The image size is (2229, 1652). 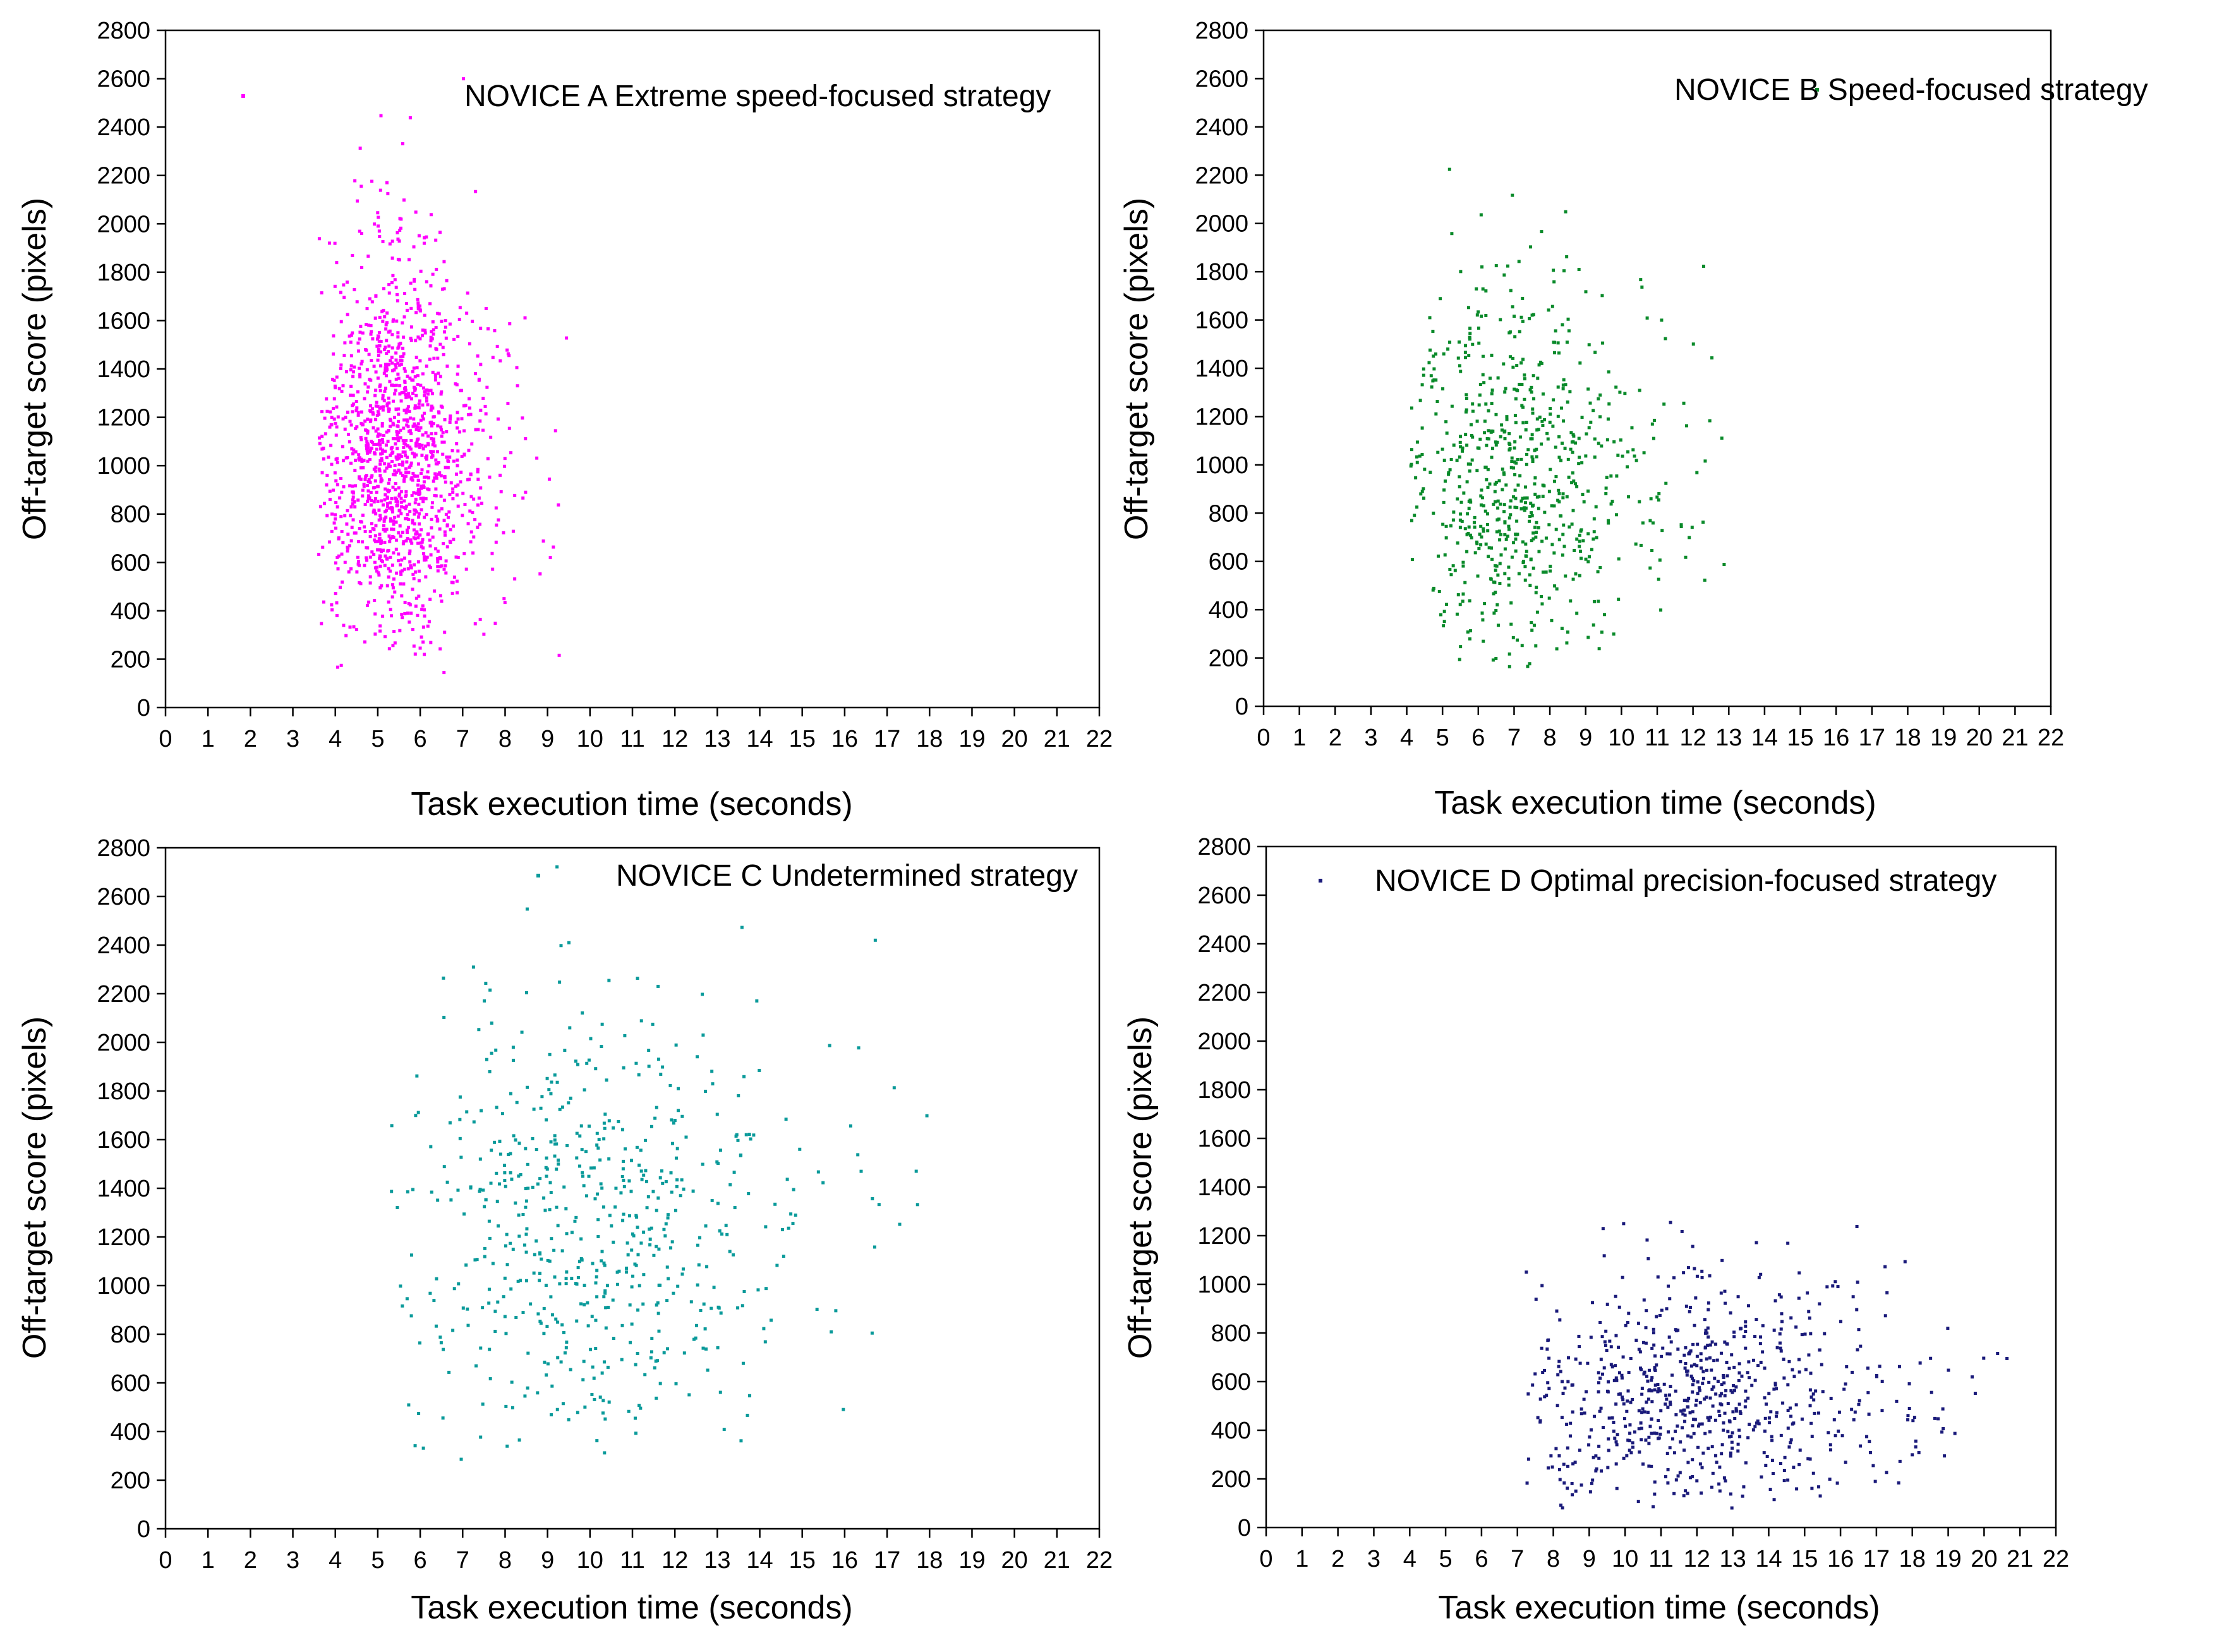 I want to click on x-tick-label: 4, so click(x=1410, y=1559).